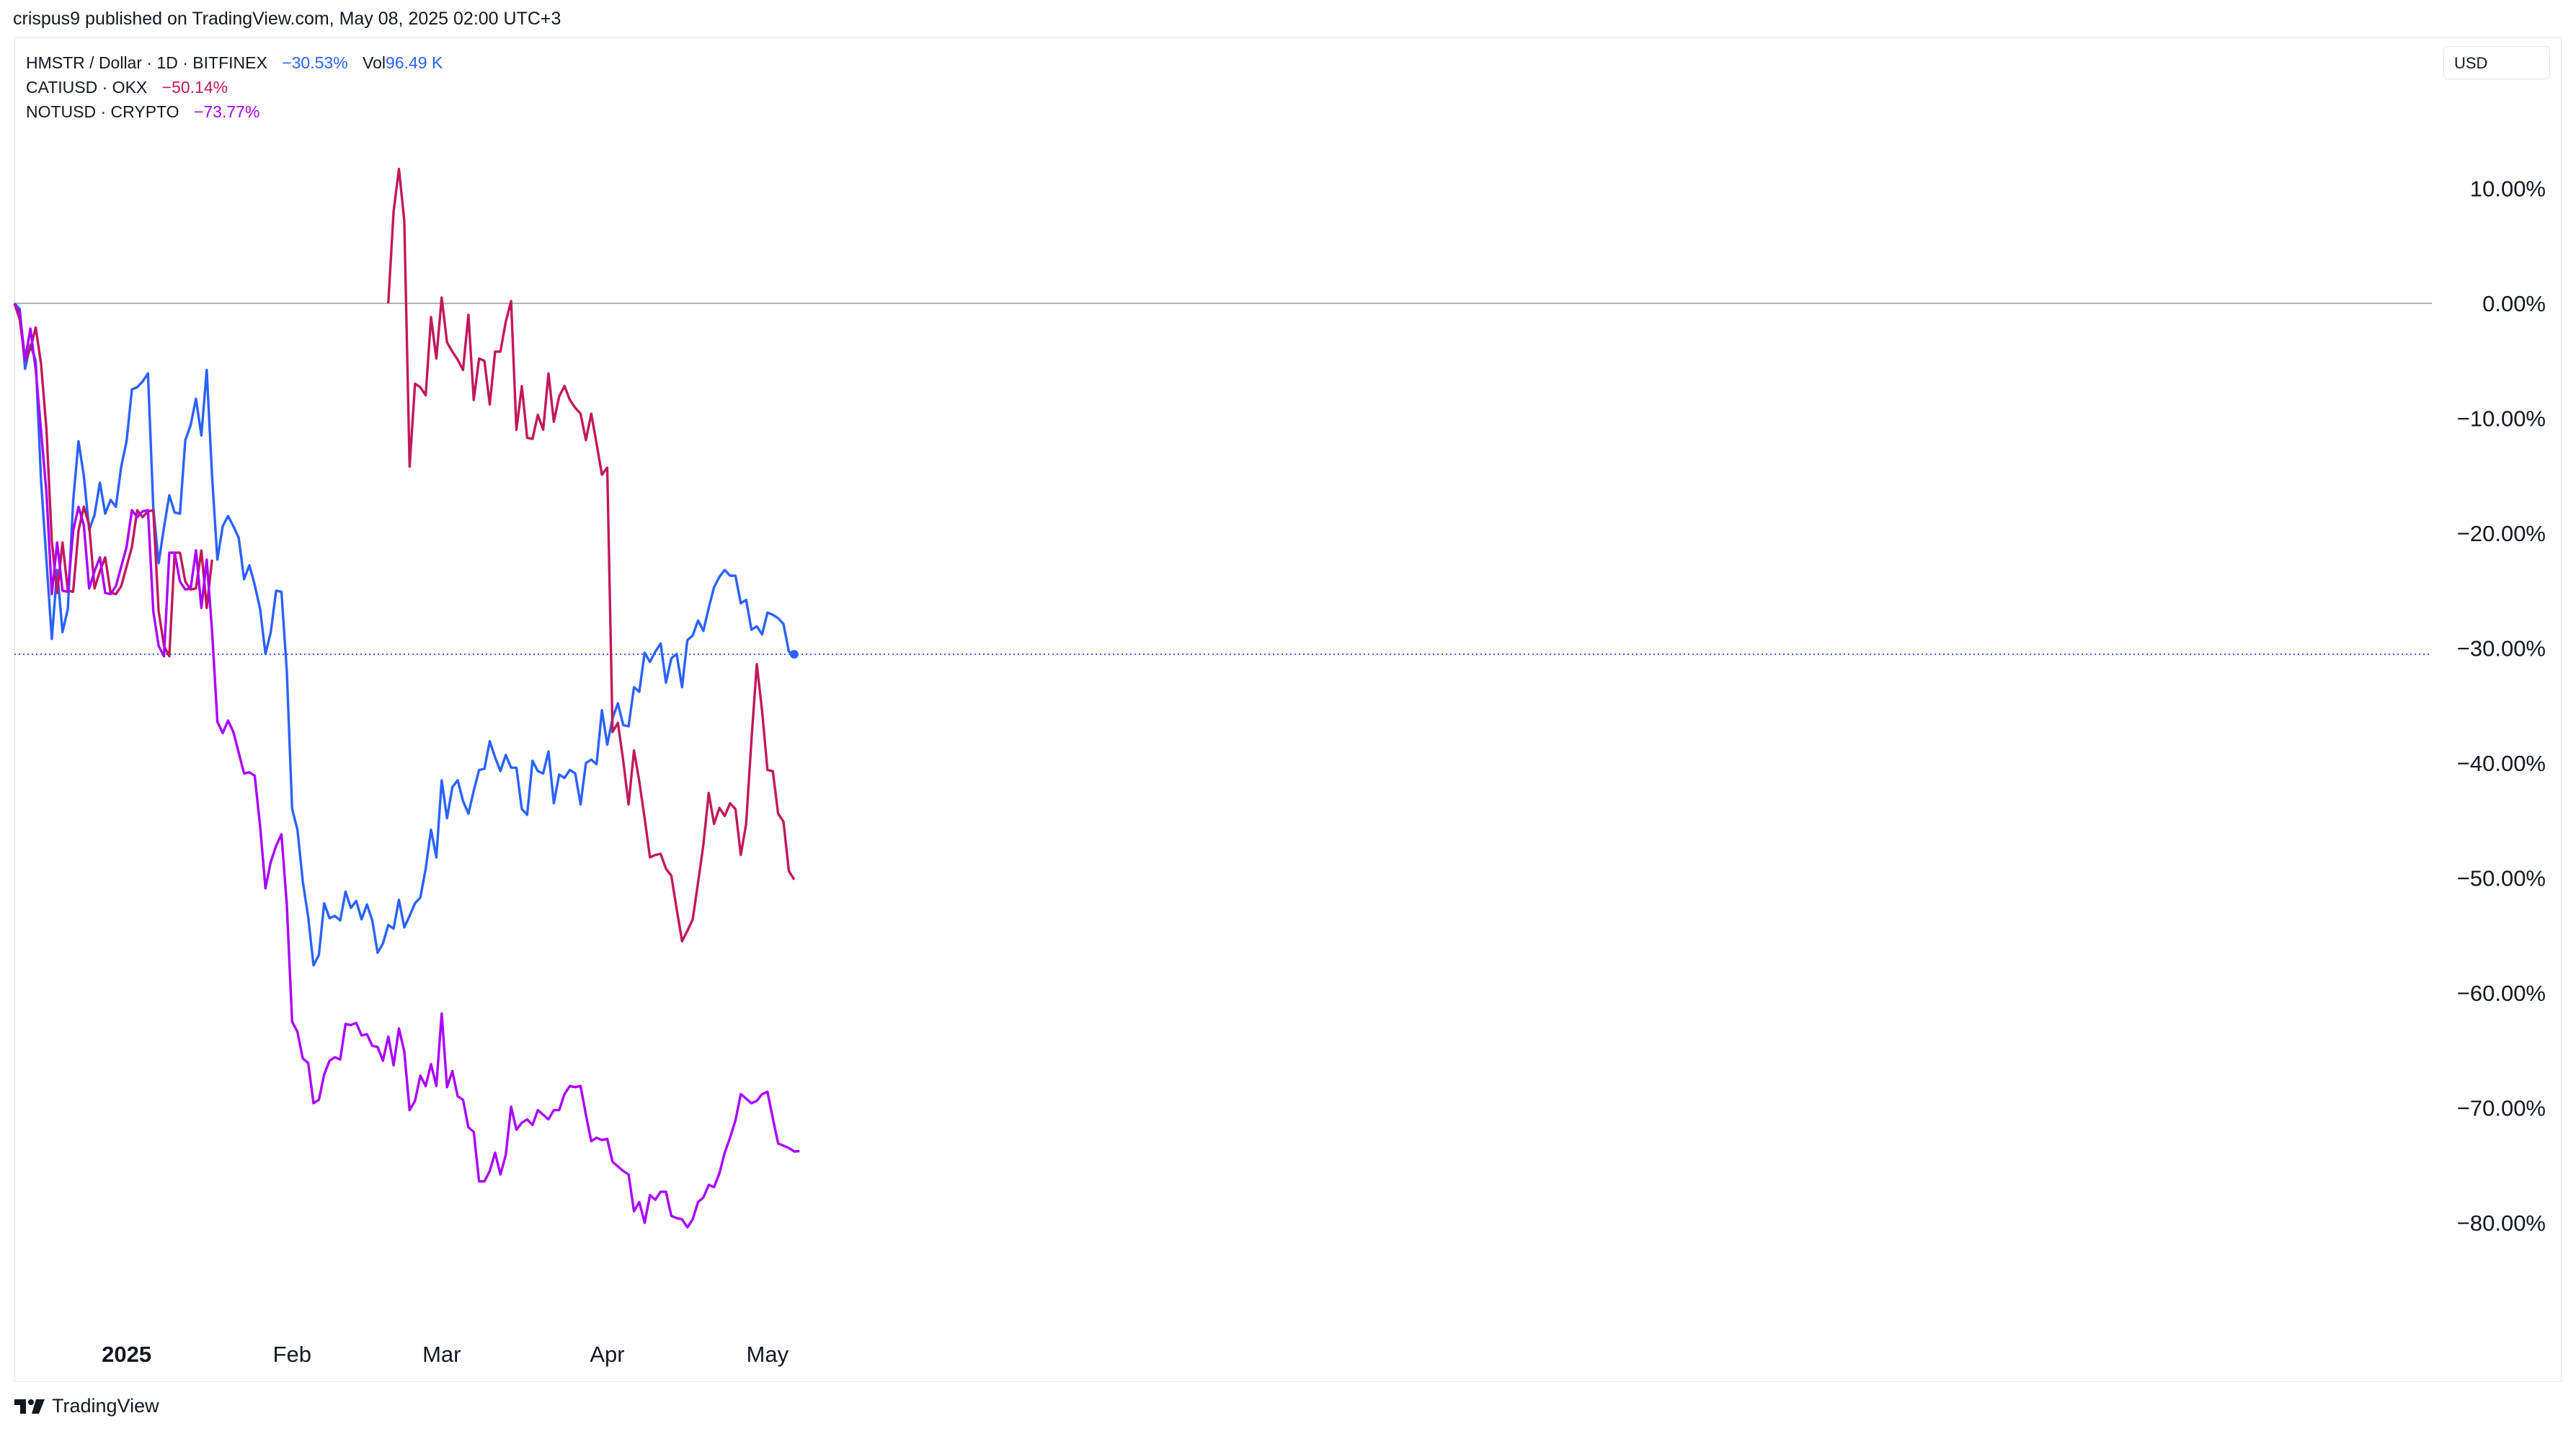 The height and width of the screenshot is (1431, 2576). I want to click on tradingview-brand-text: TradingView, so click(105, 1406).